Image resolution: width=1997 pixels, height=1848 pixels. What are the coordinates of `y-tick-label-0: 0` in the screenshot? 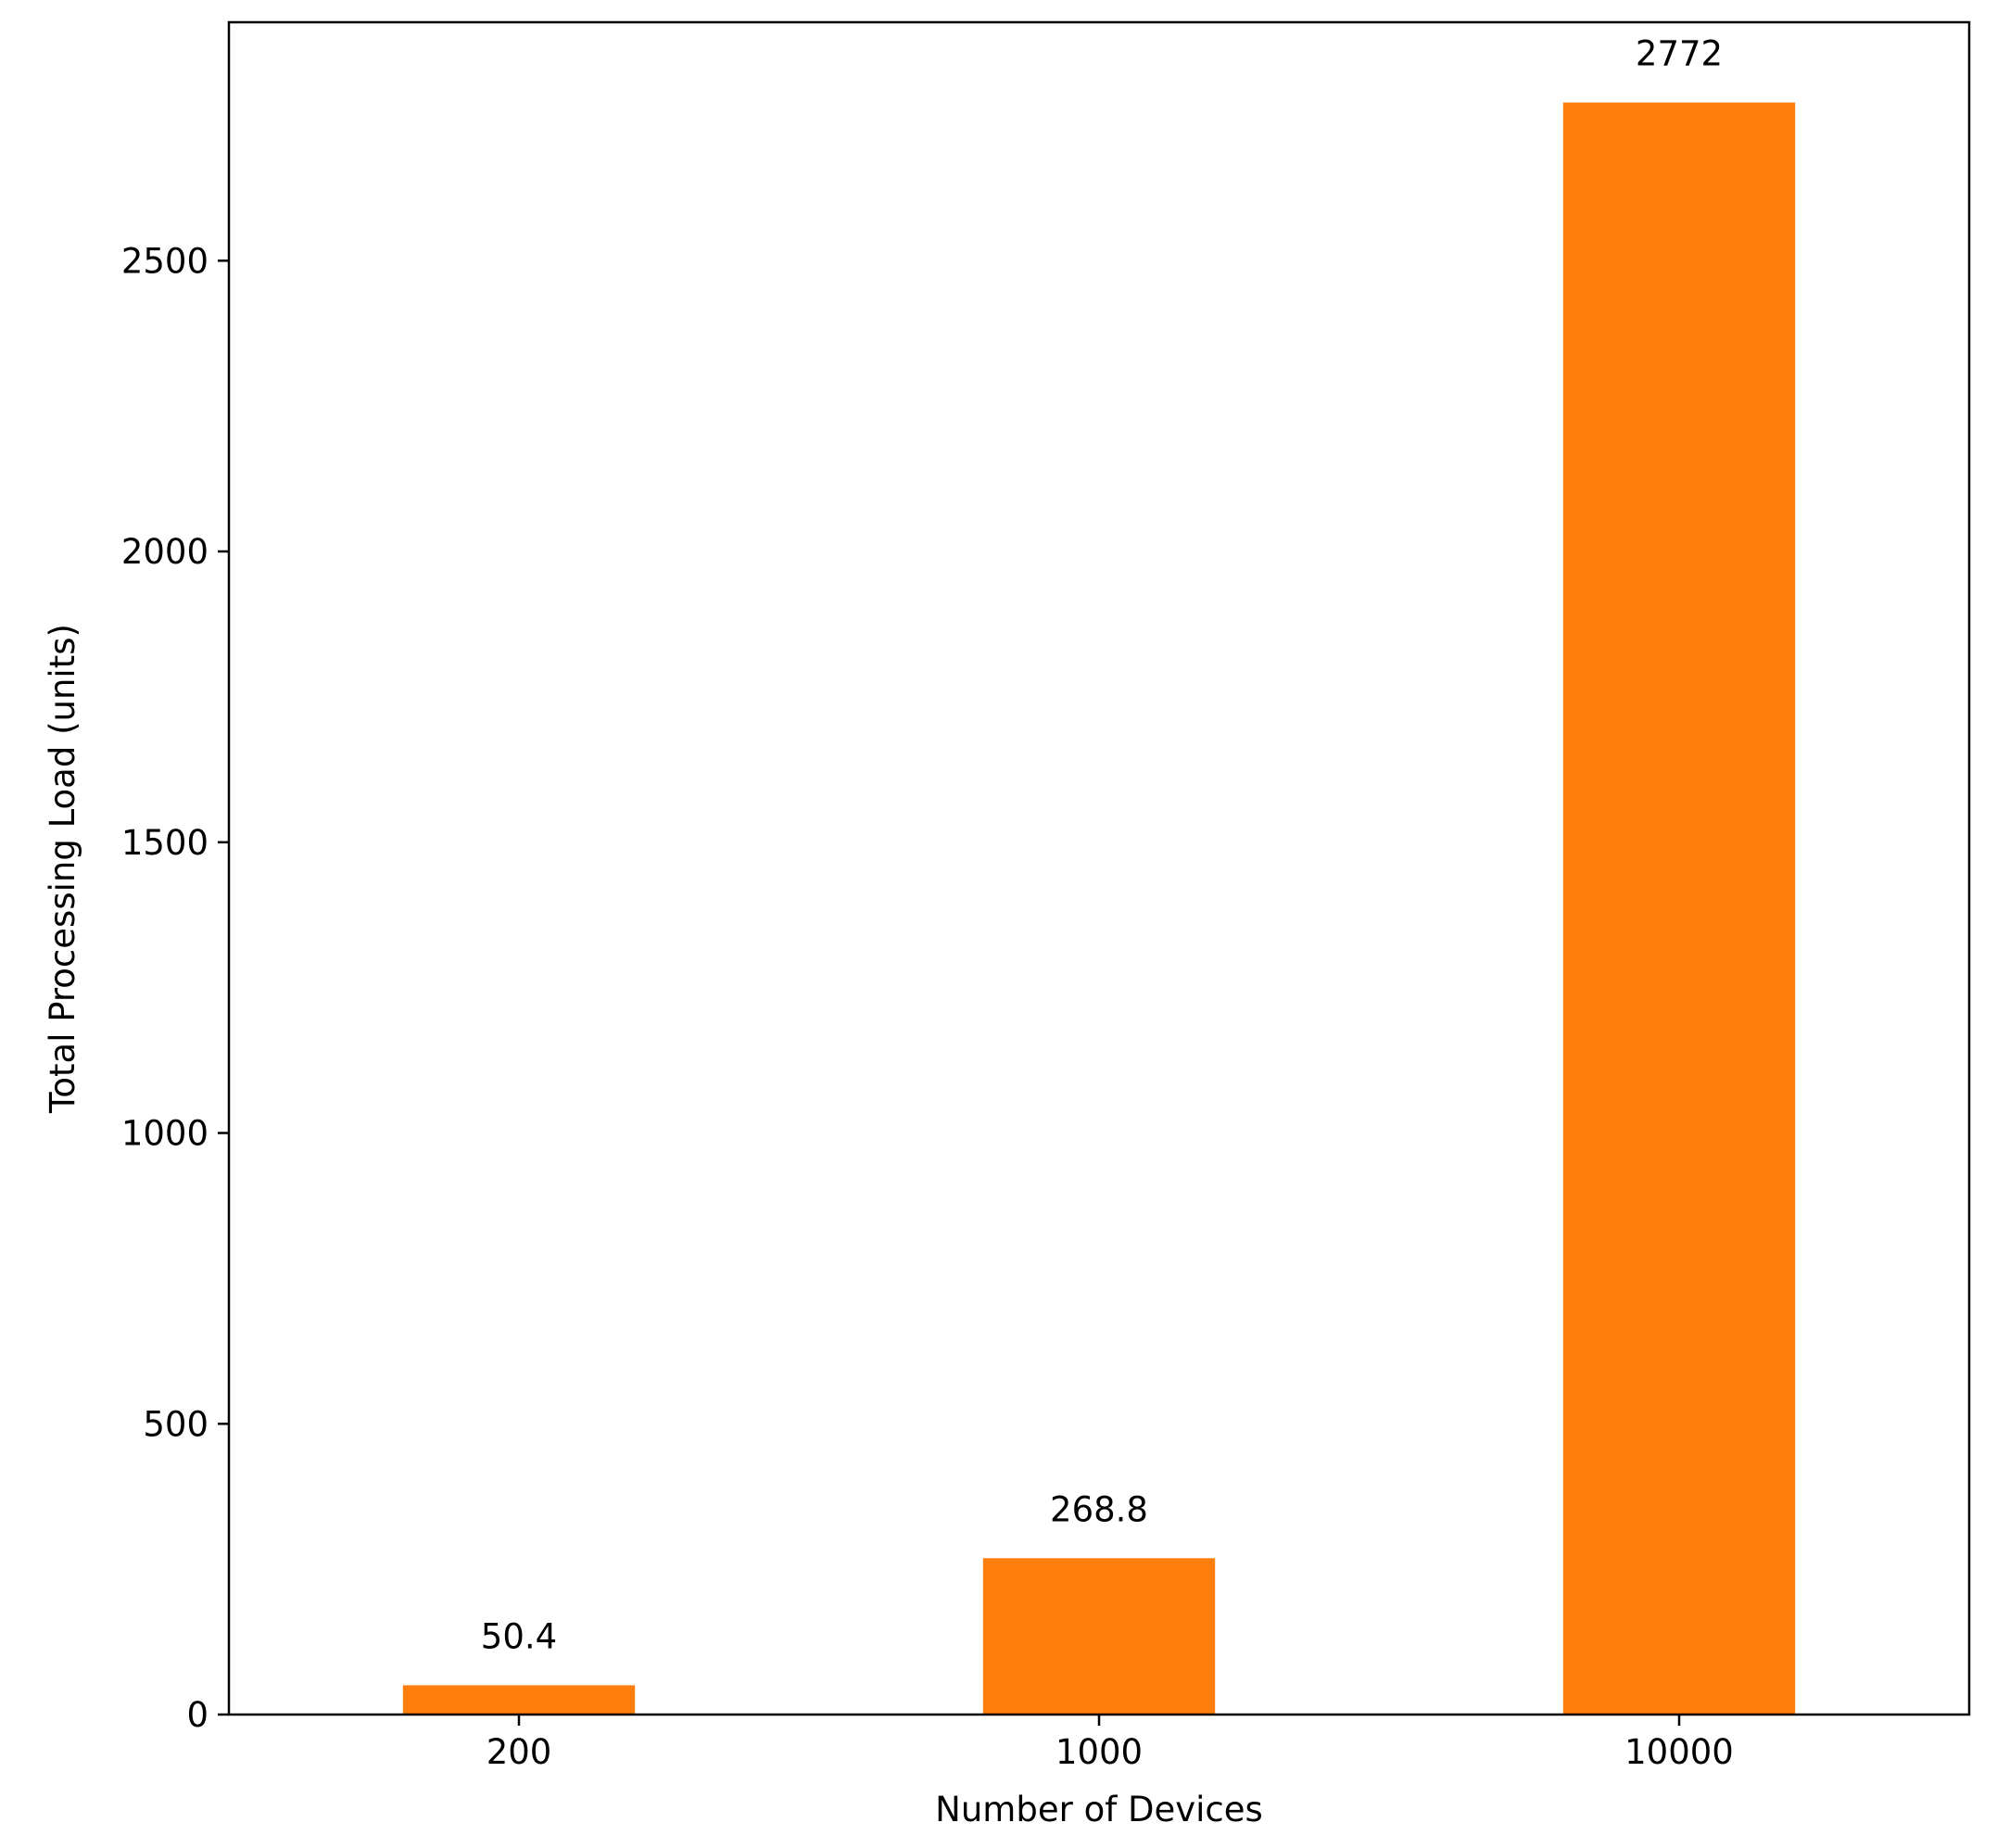 It's located at (197, 1715).